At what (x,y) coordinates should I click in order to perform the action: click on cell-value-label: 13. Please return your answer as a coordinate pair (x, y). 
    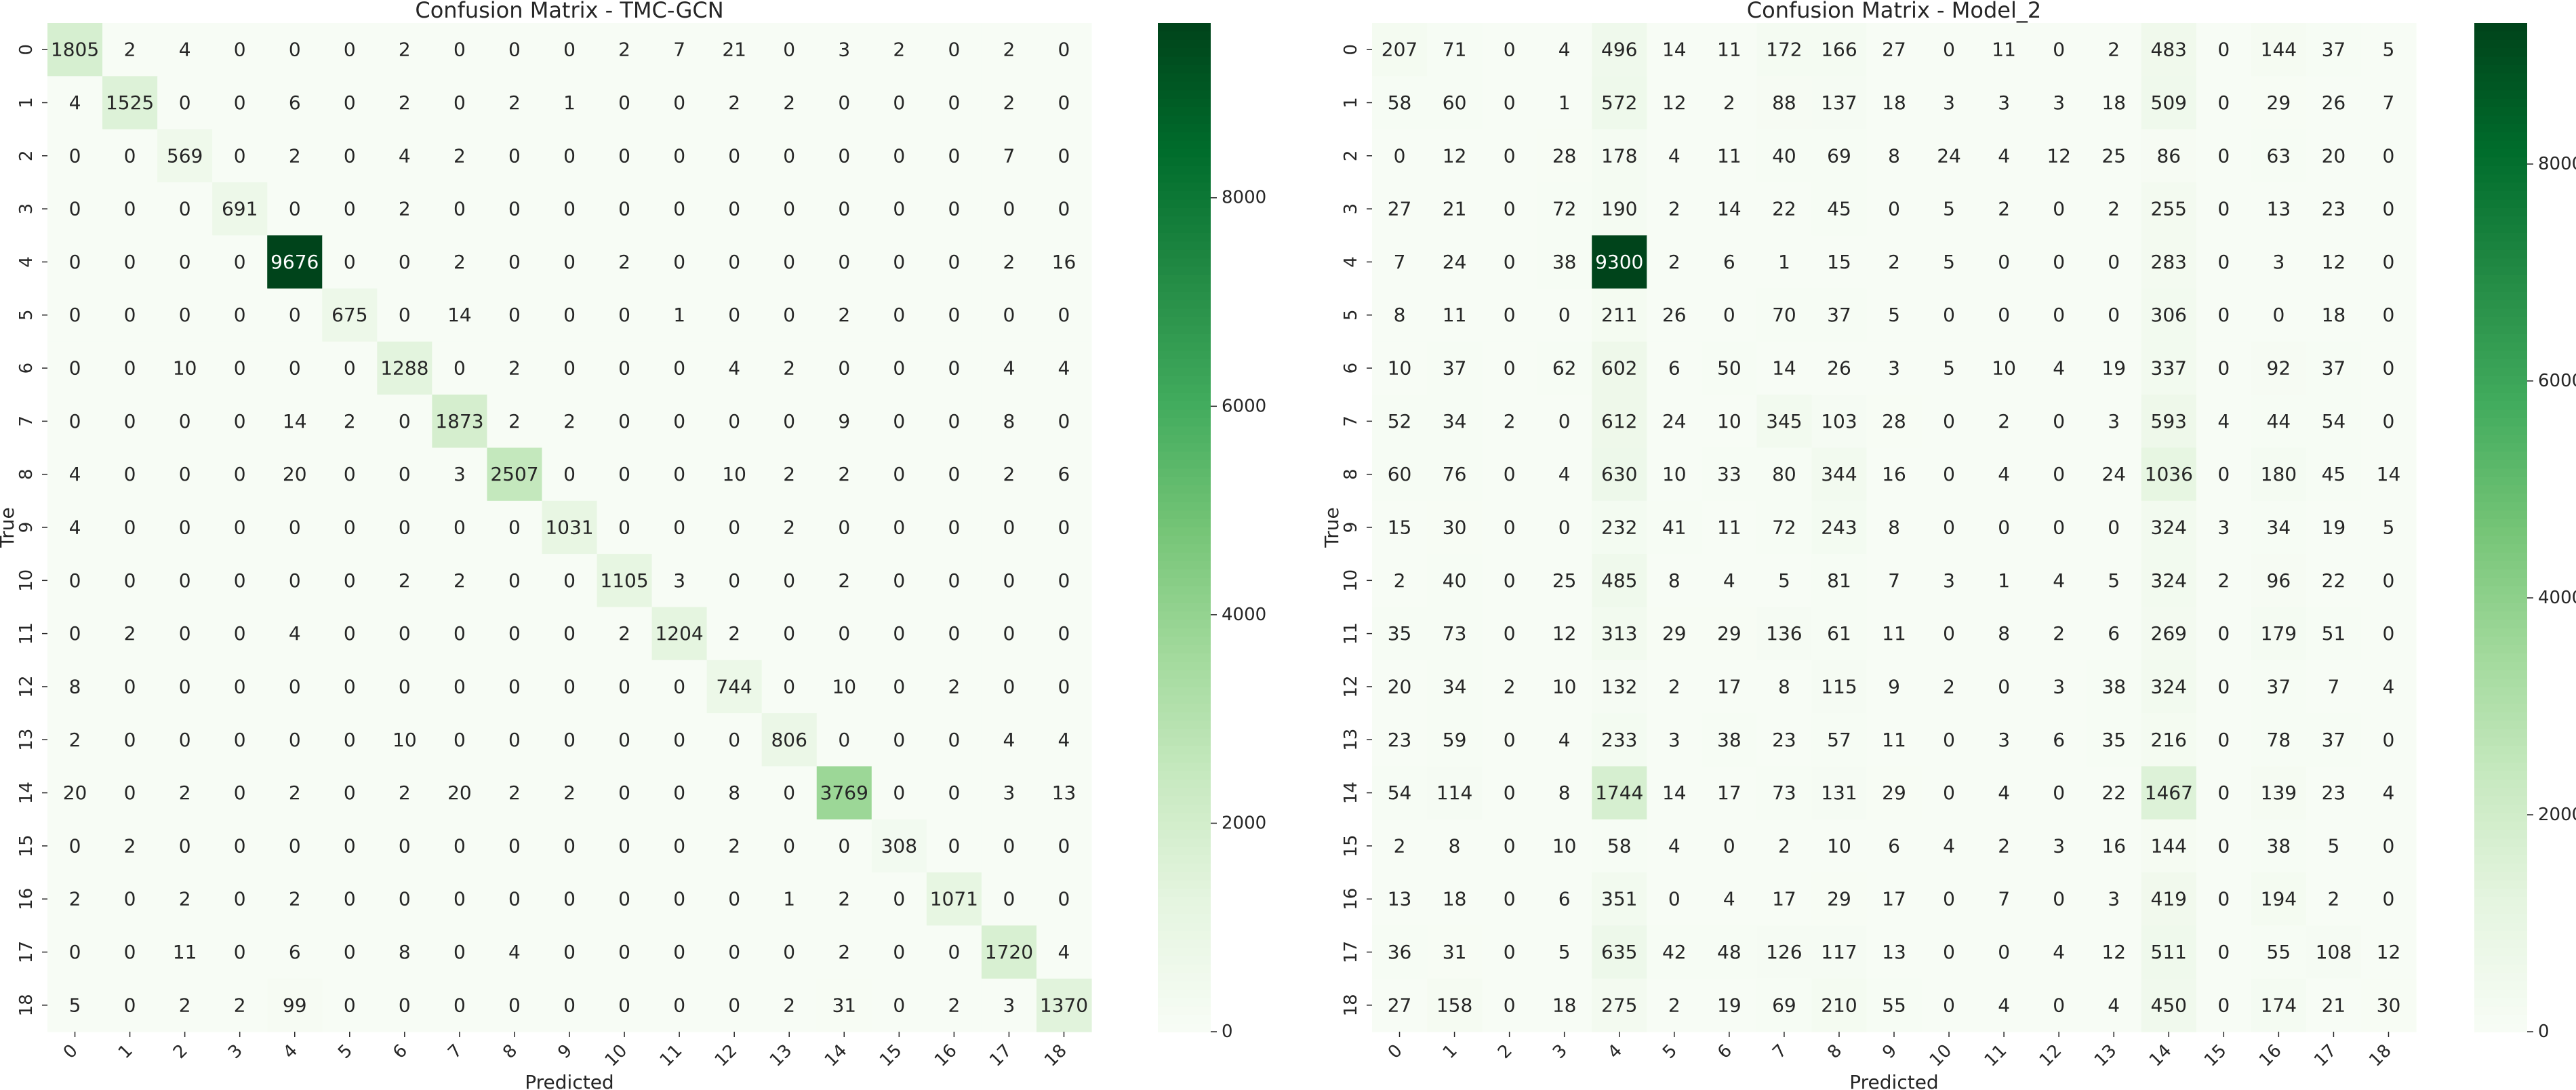
    Looking at the image, I should click on (1894, 952).